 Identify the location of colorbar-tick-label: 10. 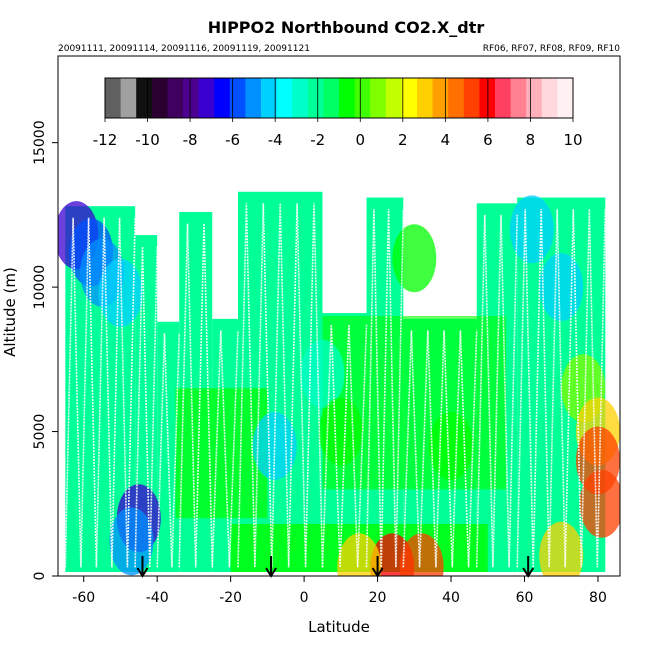
(572, 140).